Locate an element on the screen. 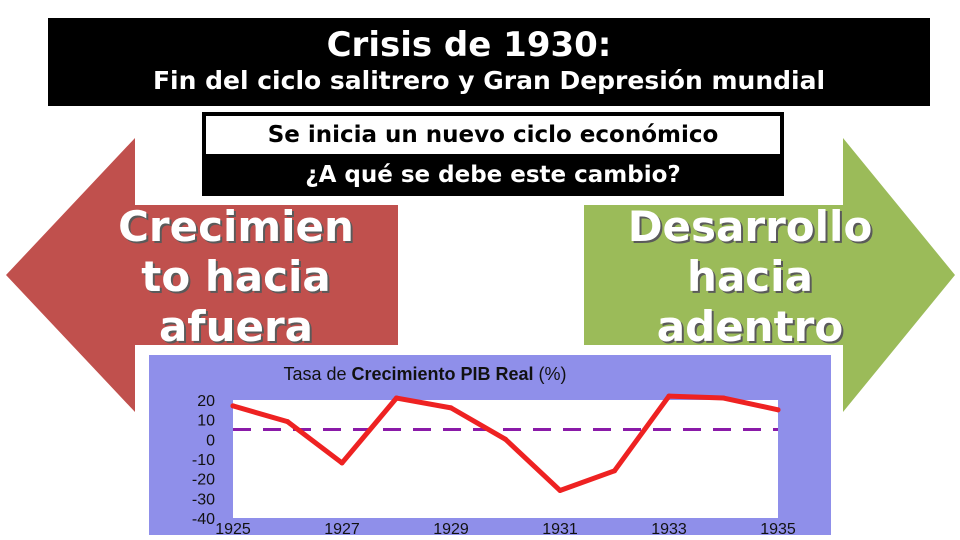  plot-area is located at coordinates (505, 459).